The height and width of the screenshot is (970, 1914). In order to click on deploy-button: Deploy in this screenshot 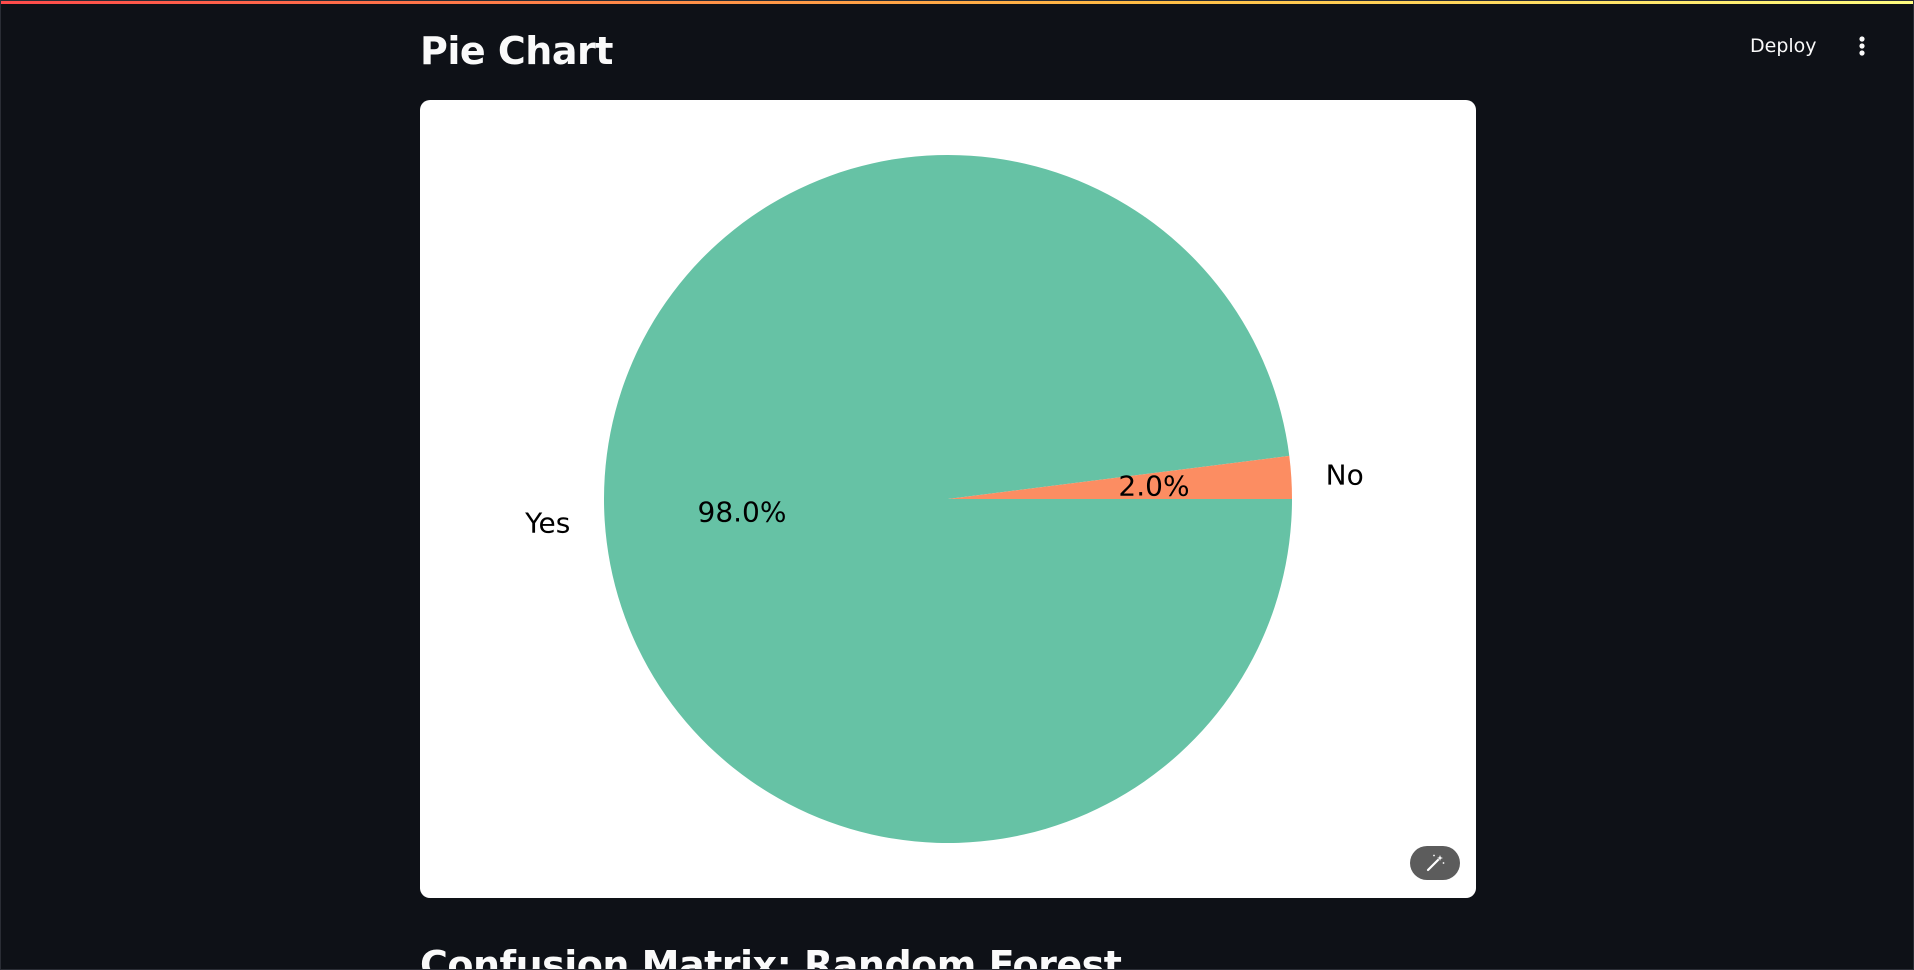, I will do `click(1783, 46)`.